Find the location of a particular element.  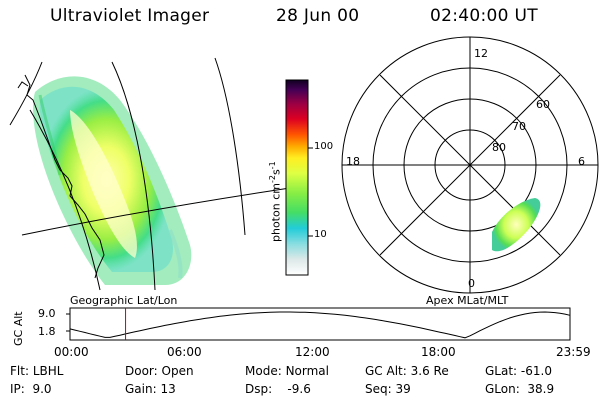

mlt-label-18: 18 is located at coordinates (353, 161).